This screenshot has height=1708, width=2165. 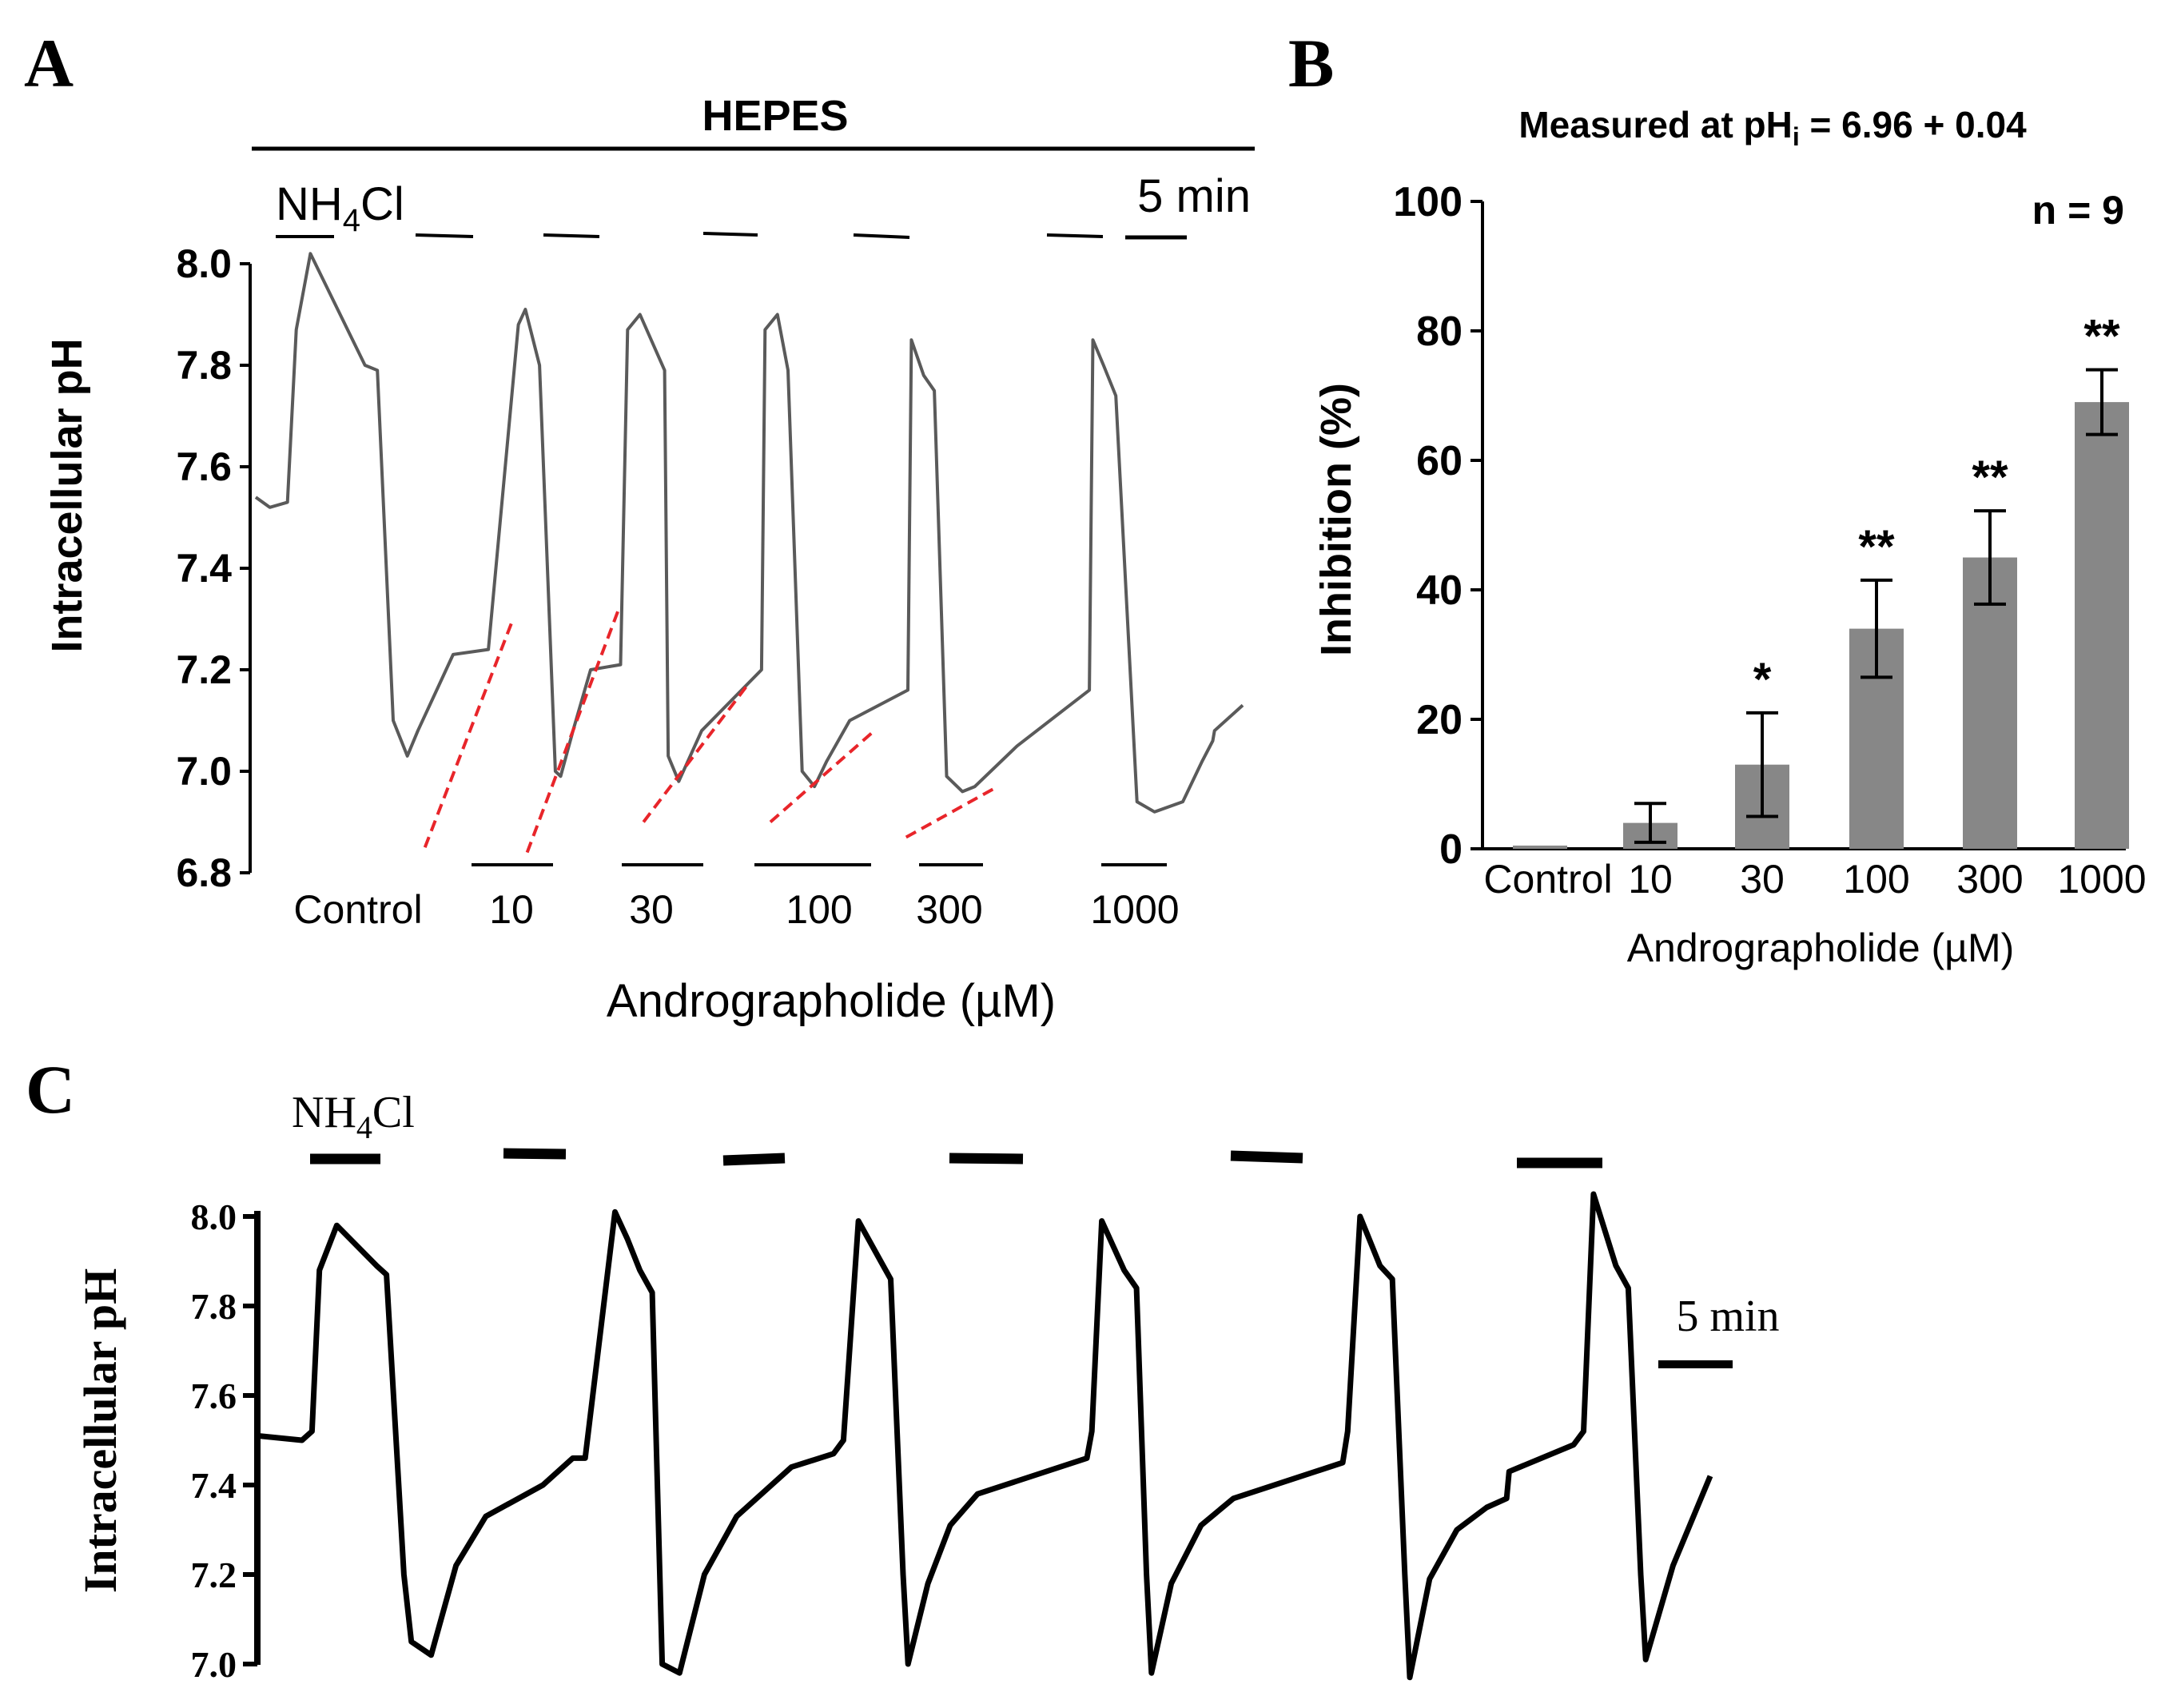 What do you see at coordinates (214, 1396) in the screenshot?
I see `panel-c-y-tick-label: 7.6` at bounding box center [214, 1396].